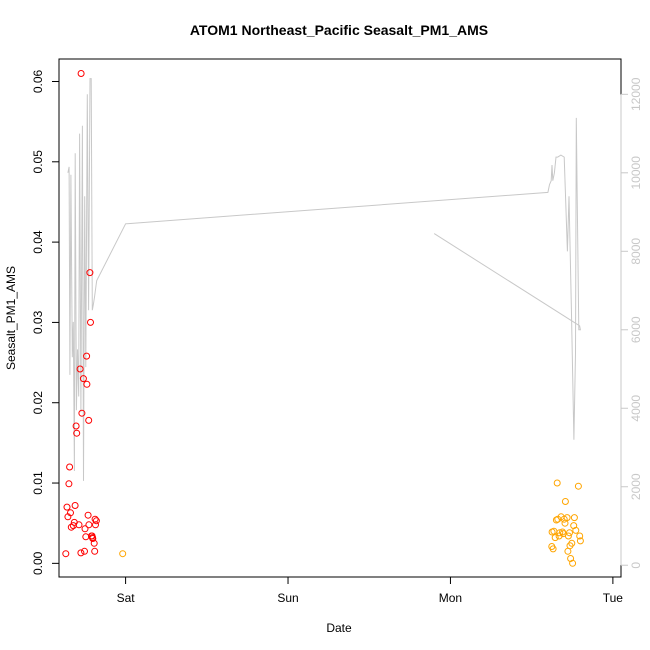 The height and width of the screenshot is (650, 650). Describe the element at coordinates (38, 483) in the screenshot. I see `y-tick-label: 0.01` at that location.